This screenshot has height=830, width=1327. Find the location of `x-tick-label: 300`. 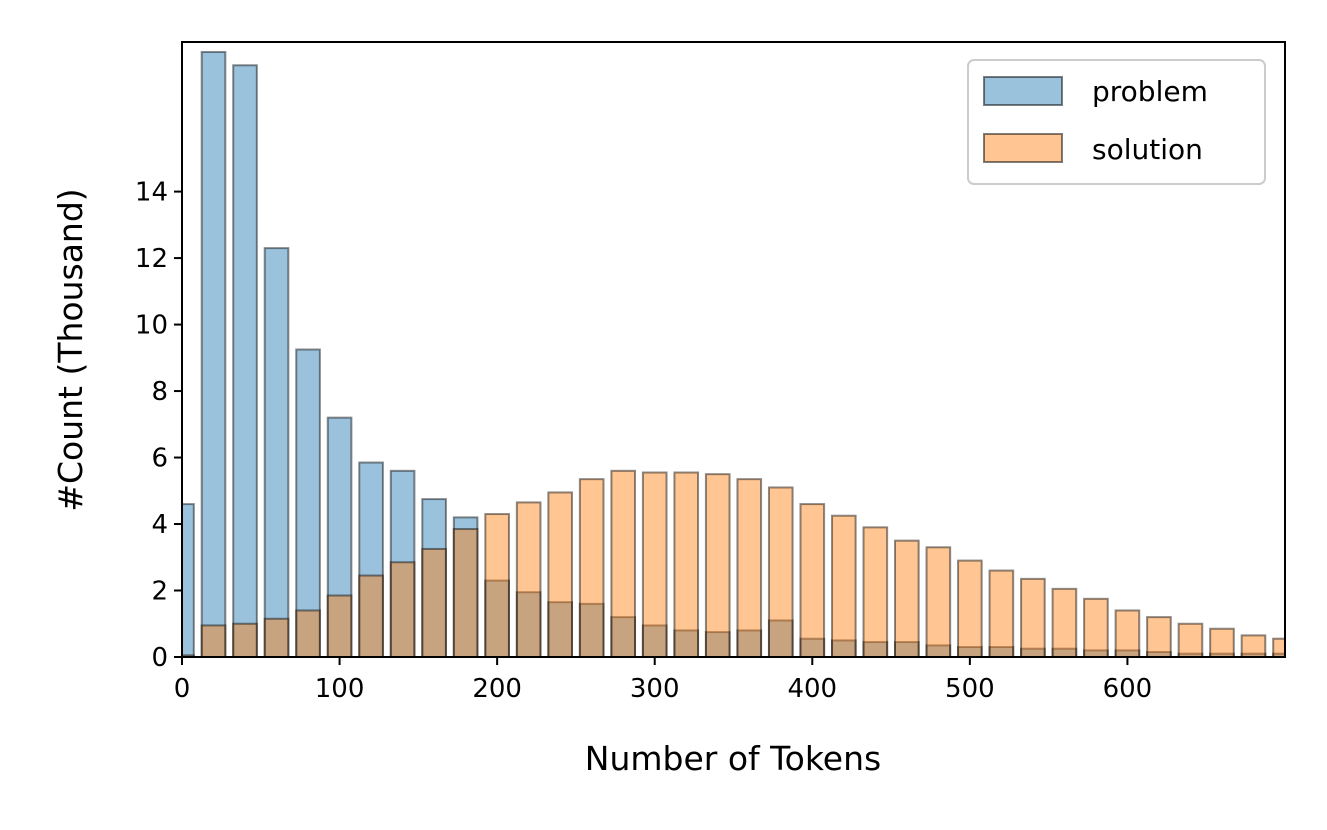

x-tick-label: 300 is located at coordinates (655, 689).